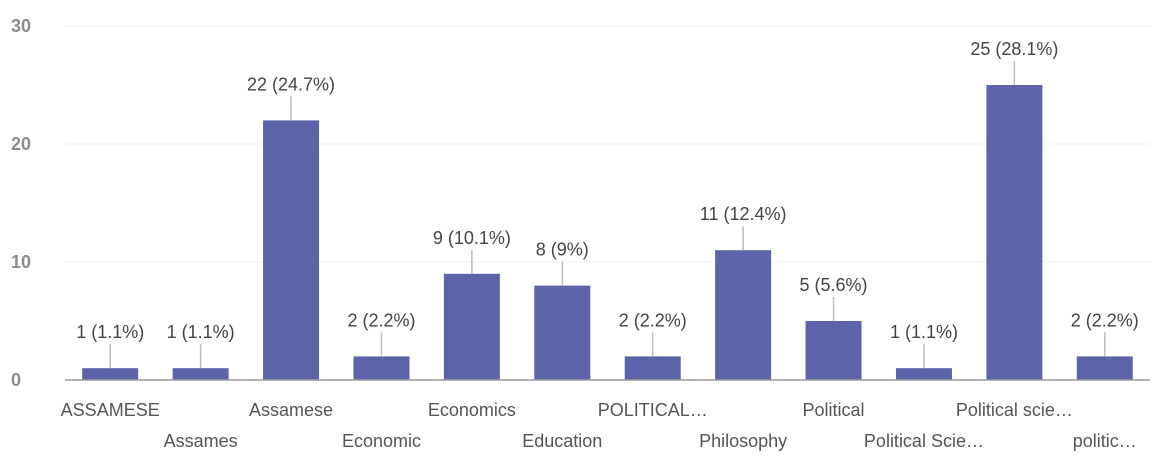 The height and width of the screenshot is (461, 1169). I want to click on category-label: Political, so click(834, 410).